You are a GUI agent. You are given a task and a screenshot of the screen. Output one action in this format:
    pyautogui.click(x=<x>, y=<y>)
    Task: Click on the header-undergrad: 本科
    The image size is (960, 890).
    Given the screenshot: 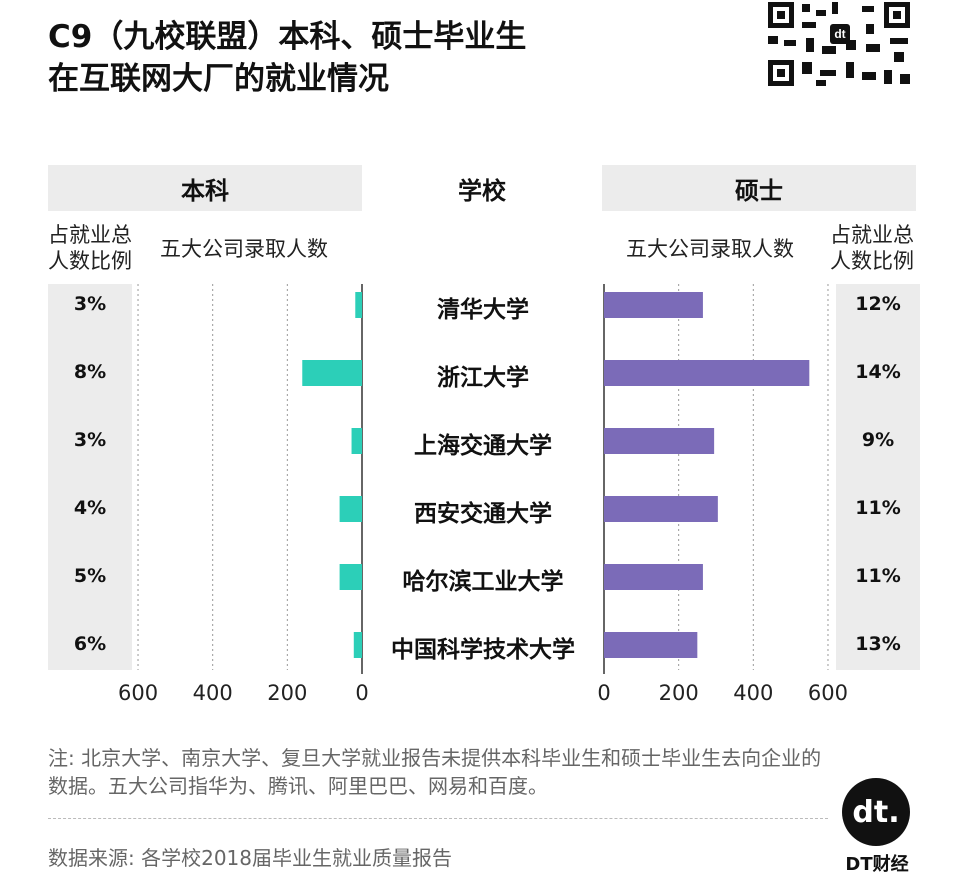 What is the action you would take?
    pyautogui.click(x=205, y=188)
    